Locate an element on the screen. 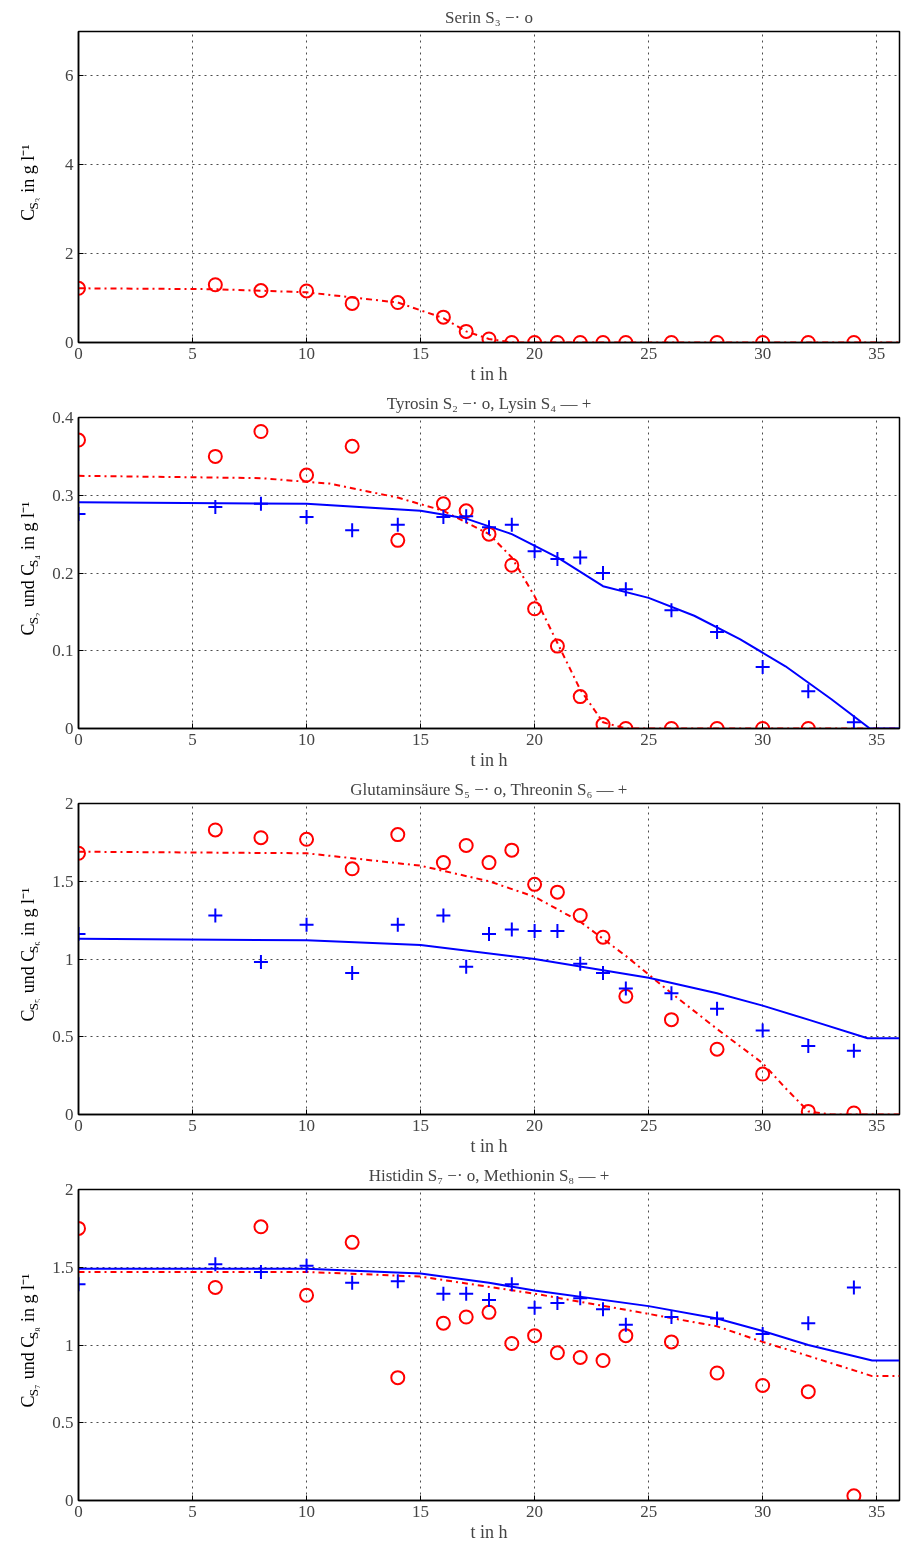 The width and height of the screenshot is (905, 1555). y-tick-label: 0.5 is located at coordinates (63, 1037).